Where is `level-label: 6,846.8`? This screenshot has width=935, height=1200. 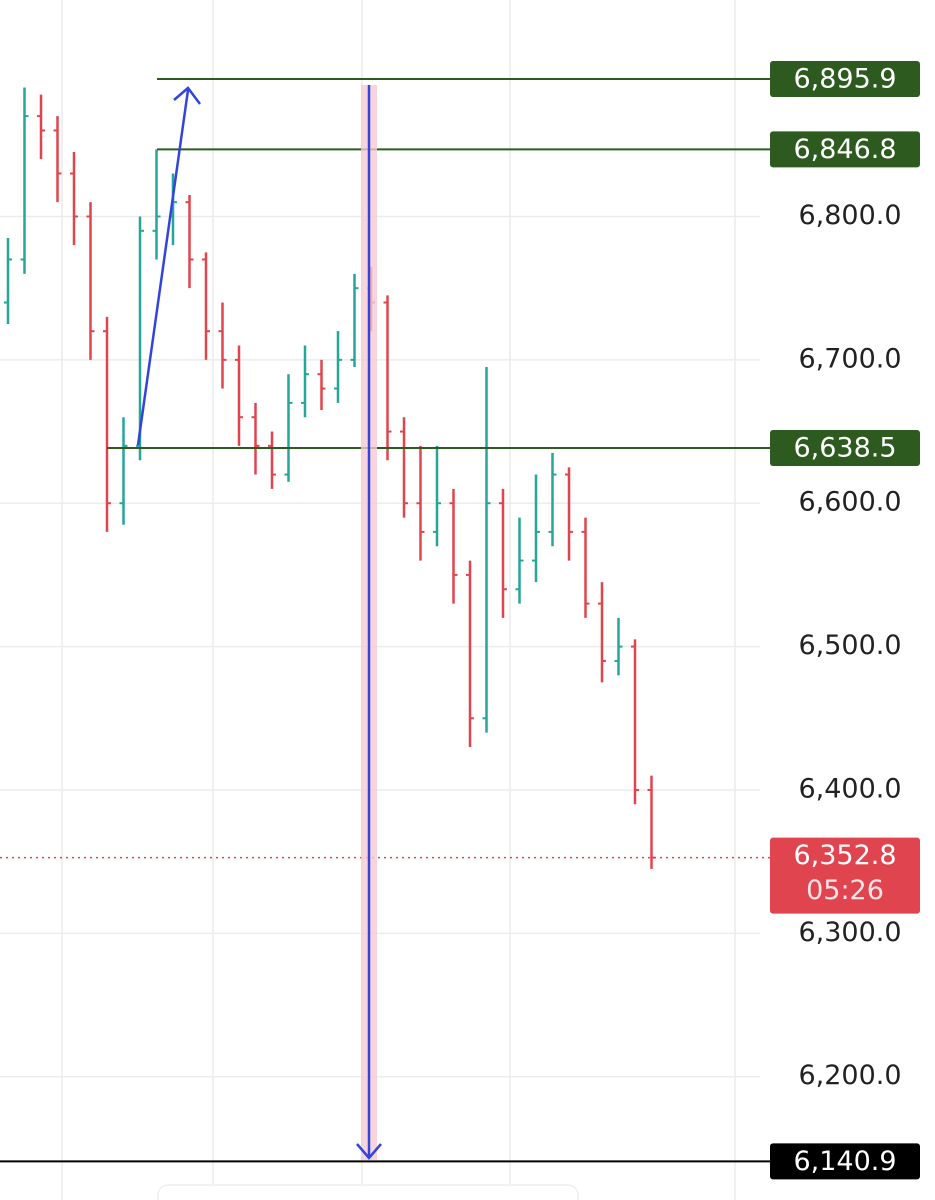
level-label: 6,846.8 is located at coordinates (844, 149).